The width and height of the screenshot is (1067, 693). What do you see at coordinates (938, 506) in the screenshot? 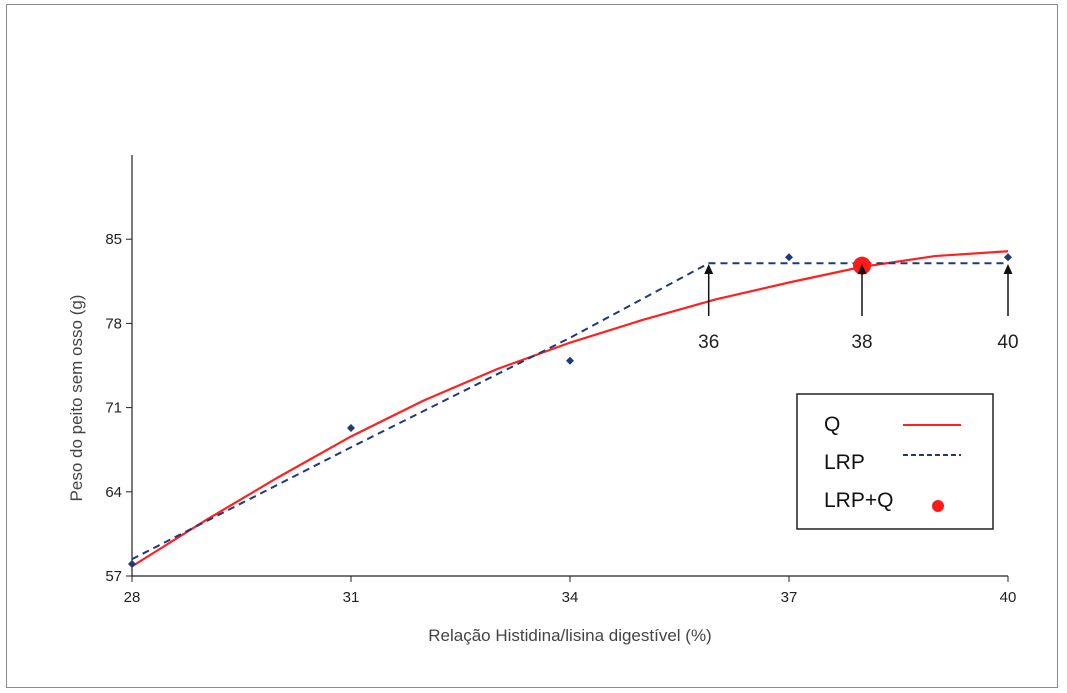
I see `legend-swatch-lrp-q` at bounding box center [938, 506].